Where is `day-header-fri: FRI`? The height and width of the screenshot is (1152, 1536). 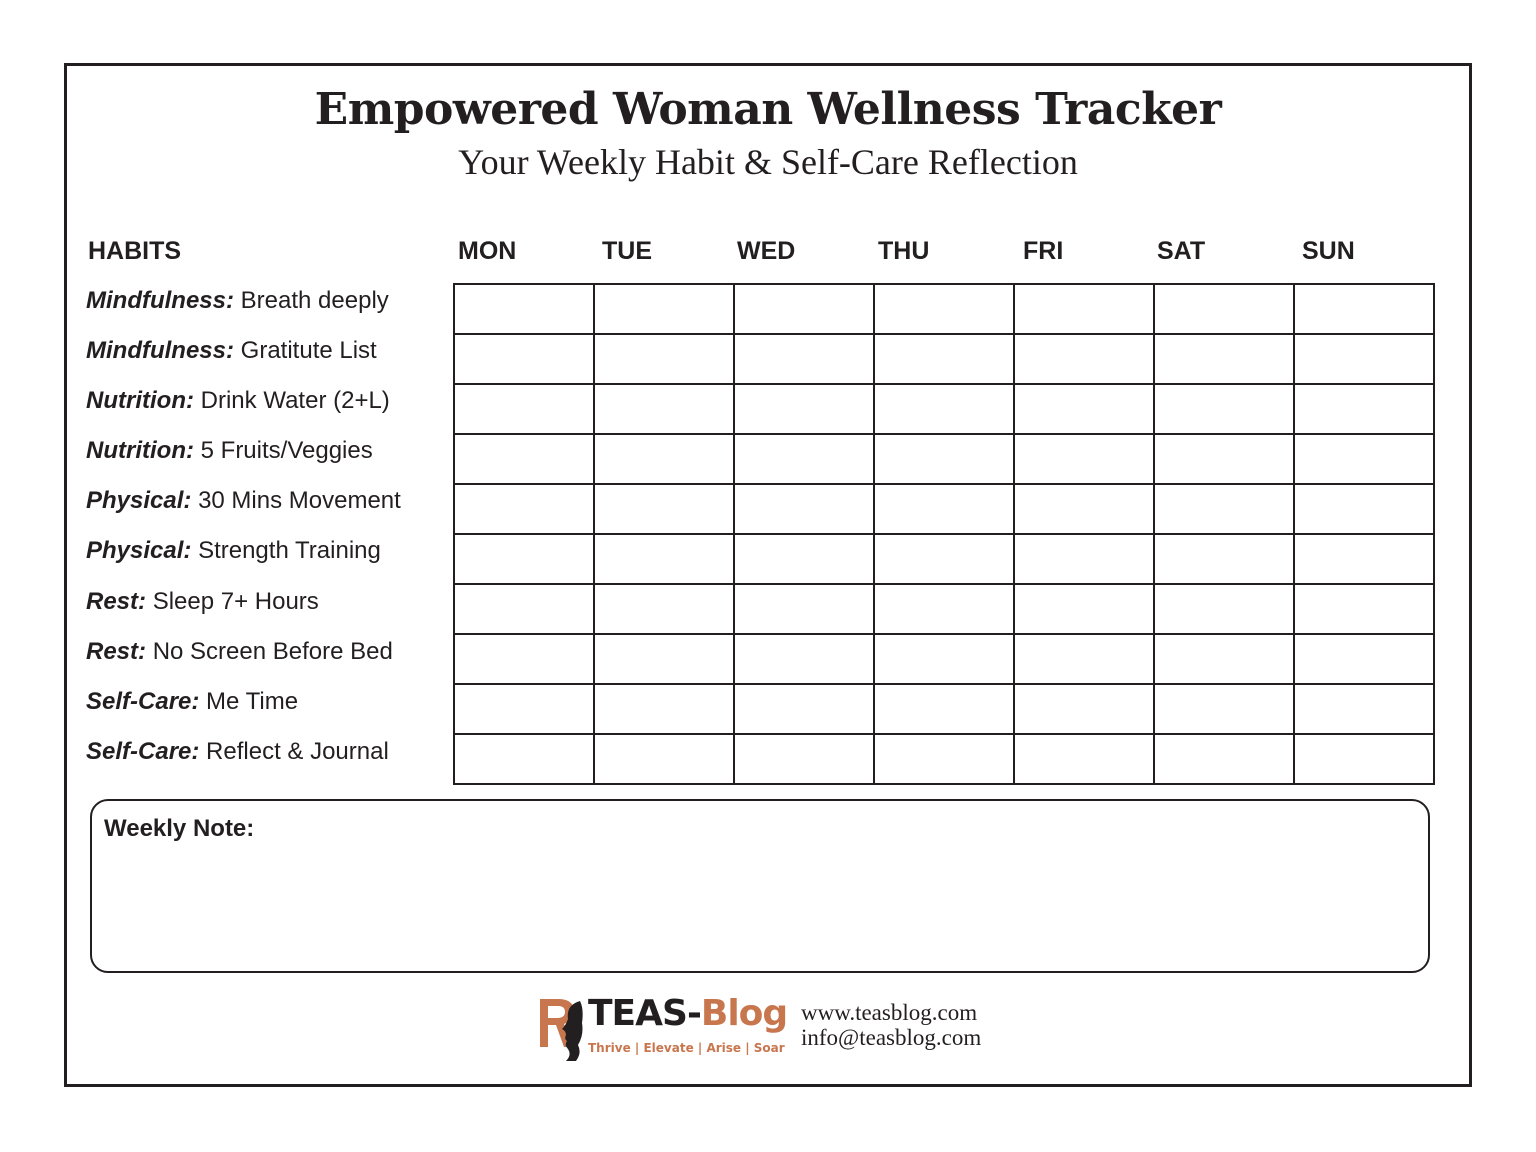
day-header-fri: FRI is located at coordinates (1043, 251).